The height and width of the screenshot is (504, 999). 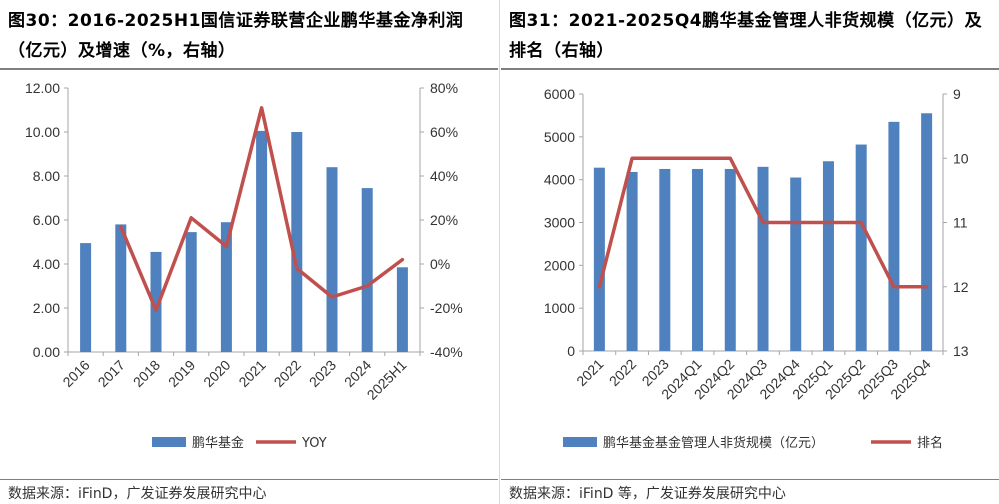 What do you see at coordinates (216, 373) in the screenshot?
I see `left-x-tick-label: 2020` at bounding box center [216, 373].